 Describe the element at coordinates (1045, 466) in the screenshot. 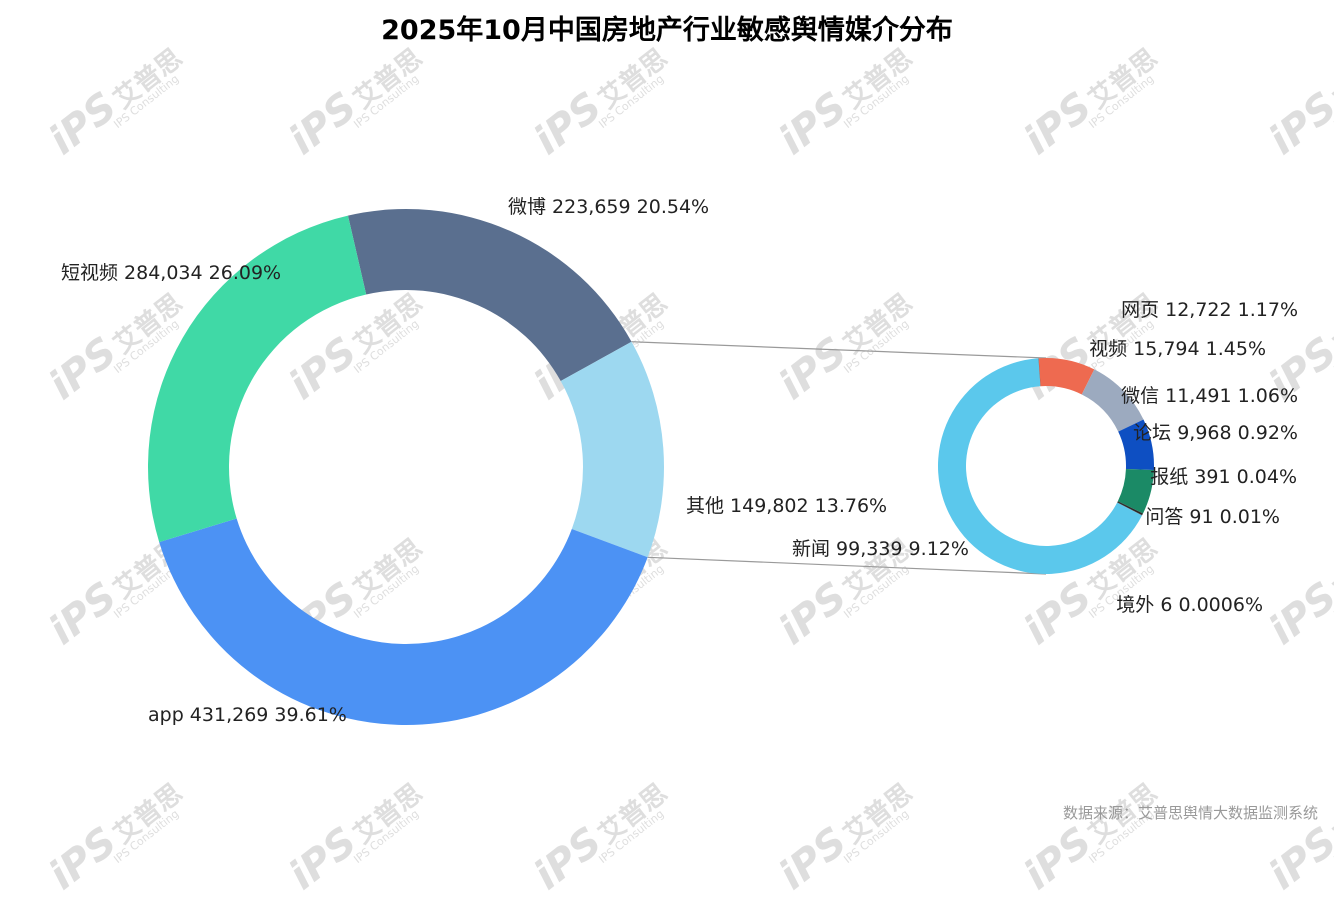

I see `detail-donut` at that location.